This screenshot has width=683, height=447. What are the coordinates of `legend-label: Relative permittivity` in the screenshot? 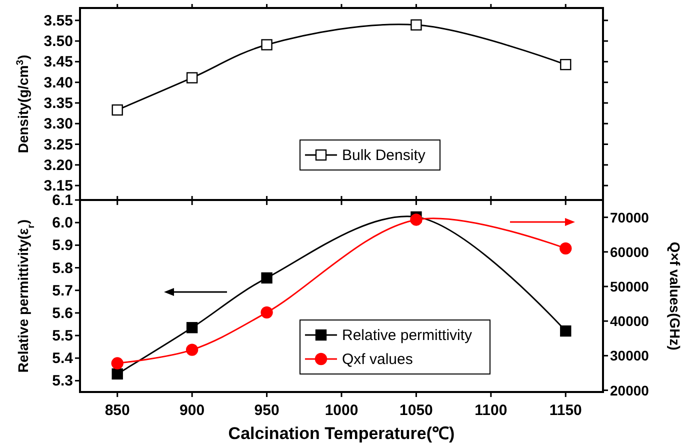 It's located at (407, 335).